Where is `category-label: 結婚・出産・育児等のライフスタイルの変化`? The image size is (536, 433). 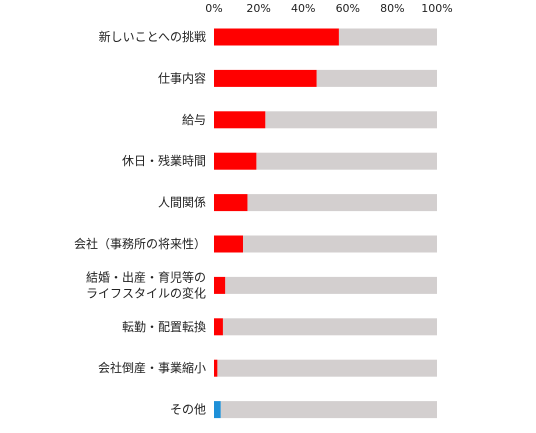 category-label: 結婚・出産・育児等のライフスタイルの変化 is located at coordinates (146, 284).